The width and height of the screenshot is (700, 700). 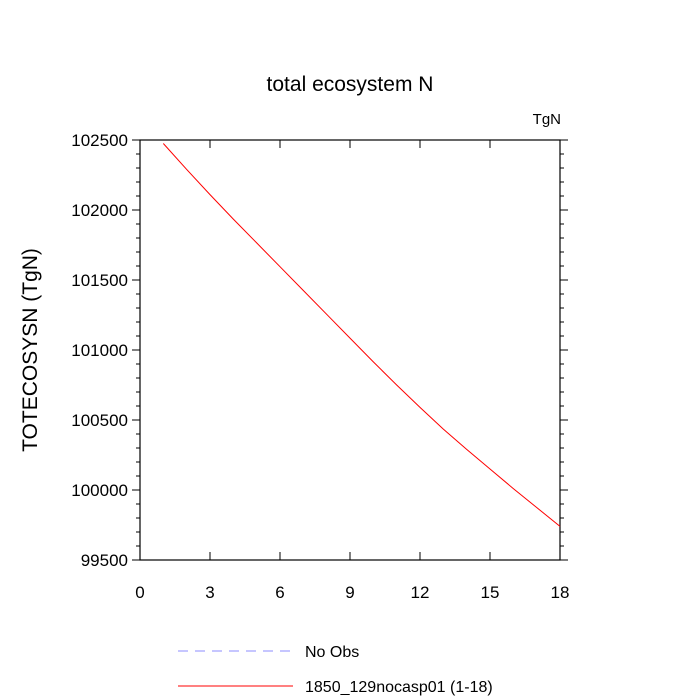 What do you see at coordinates (99, 420) in the screenshot?
I see `y-tick-label: 100500` at bounding box center [99, 420].